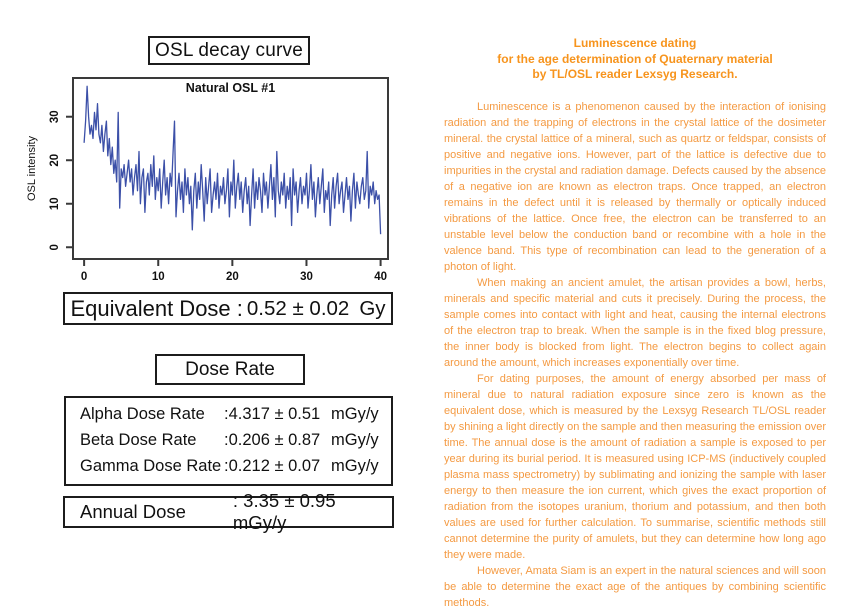 The height and width of the screenshot is (611, 842). Describe the element at coordinates (142, 414) in the screenshot. I see `alpha-dose-rate-label: Alpha Dose Rate` at that location.